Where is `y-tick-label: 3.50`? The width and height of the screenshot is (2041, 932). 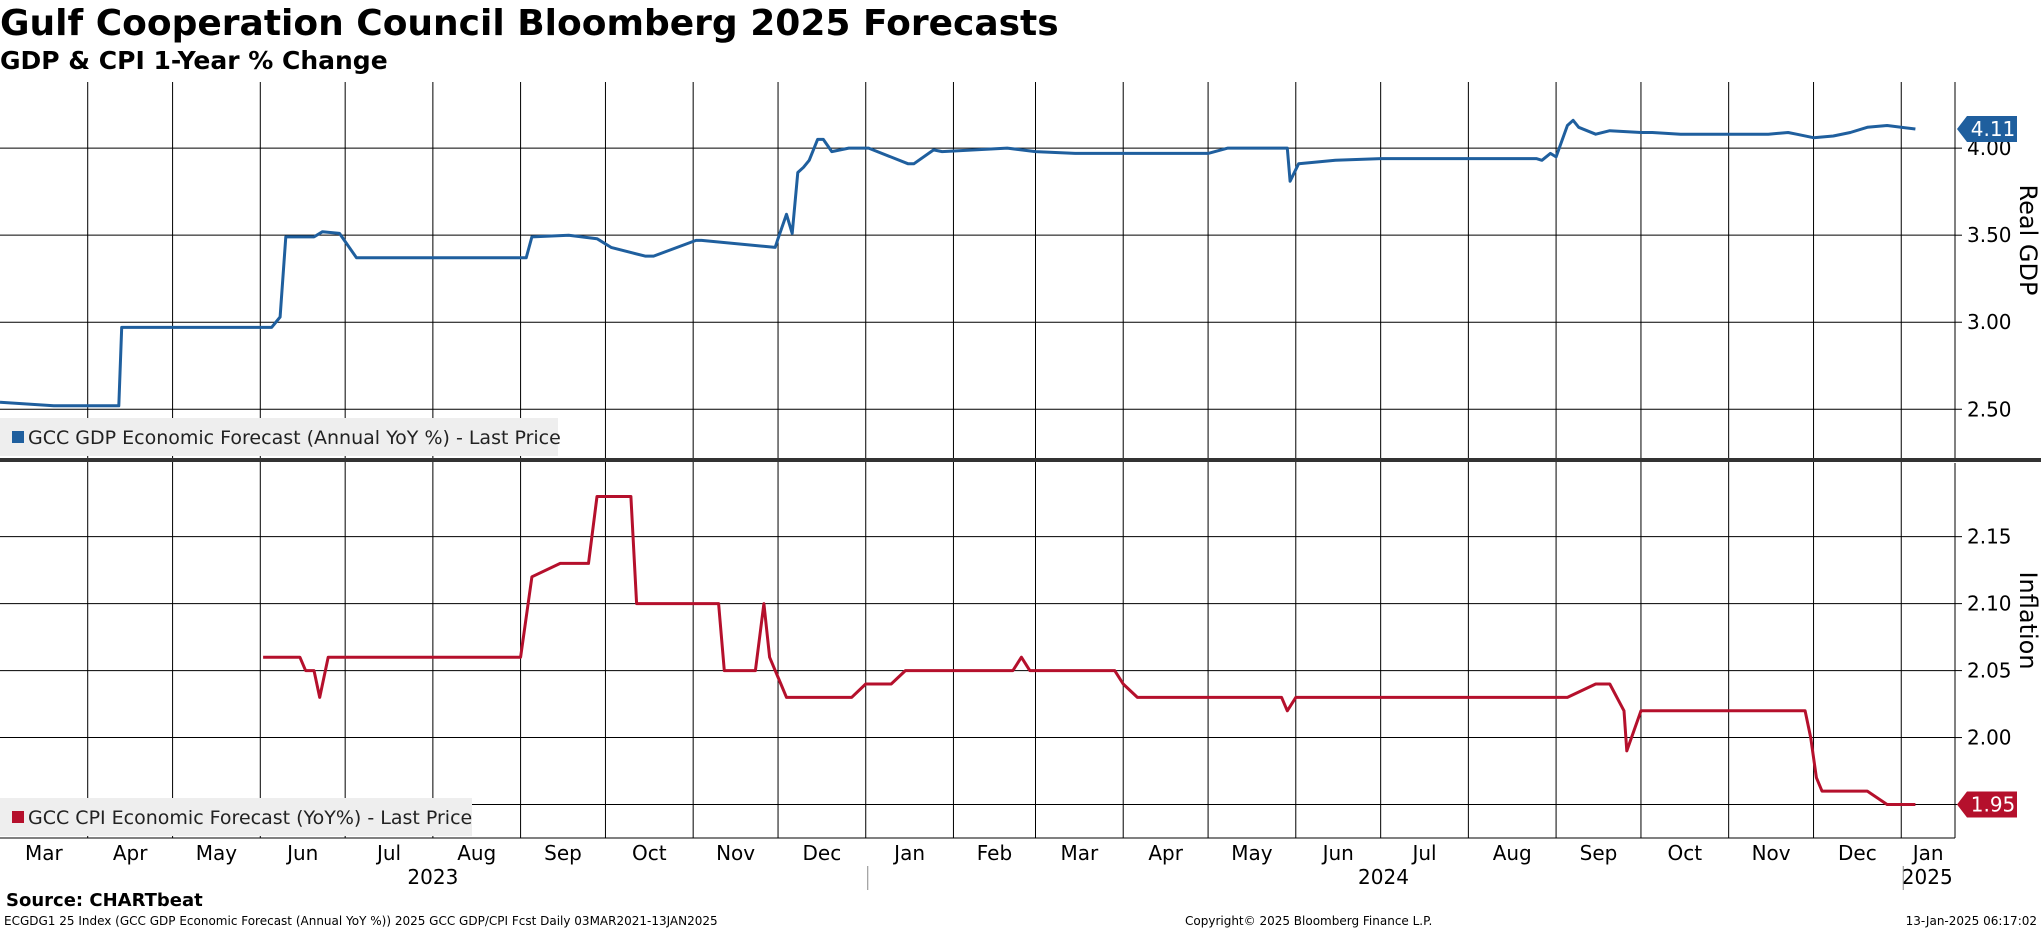 y-tick-label: 3.50 is located at coordinates (1989, 235).